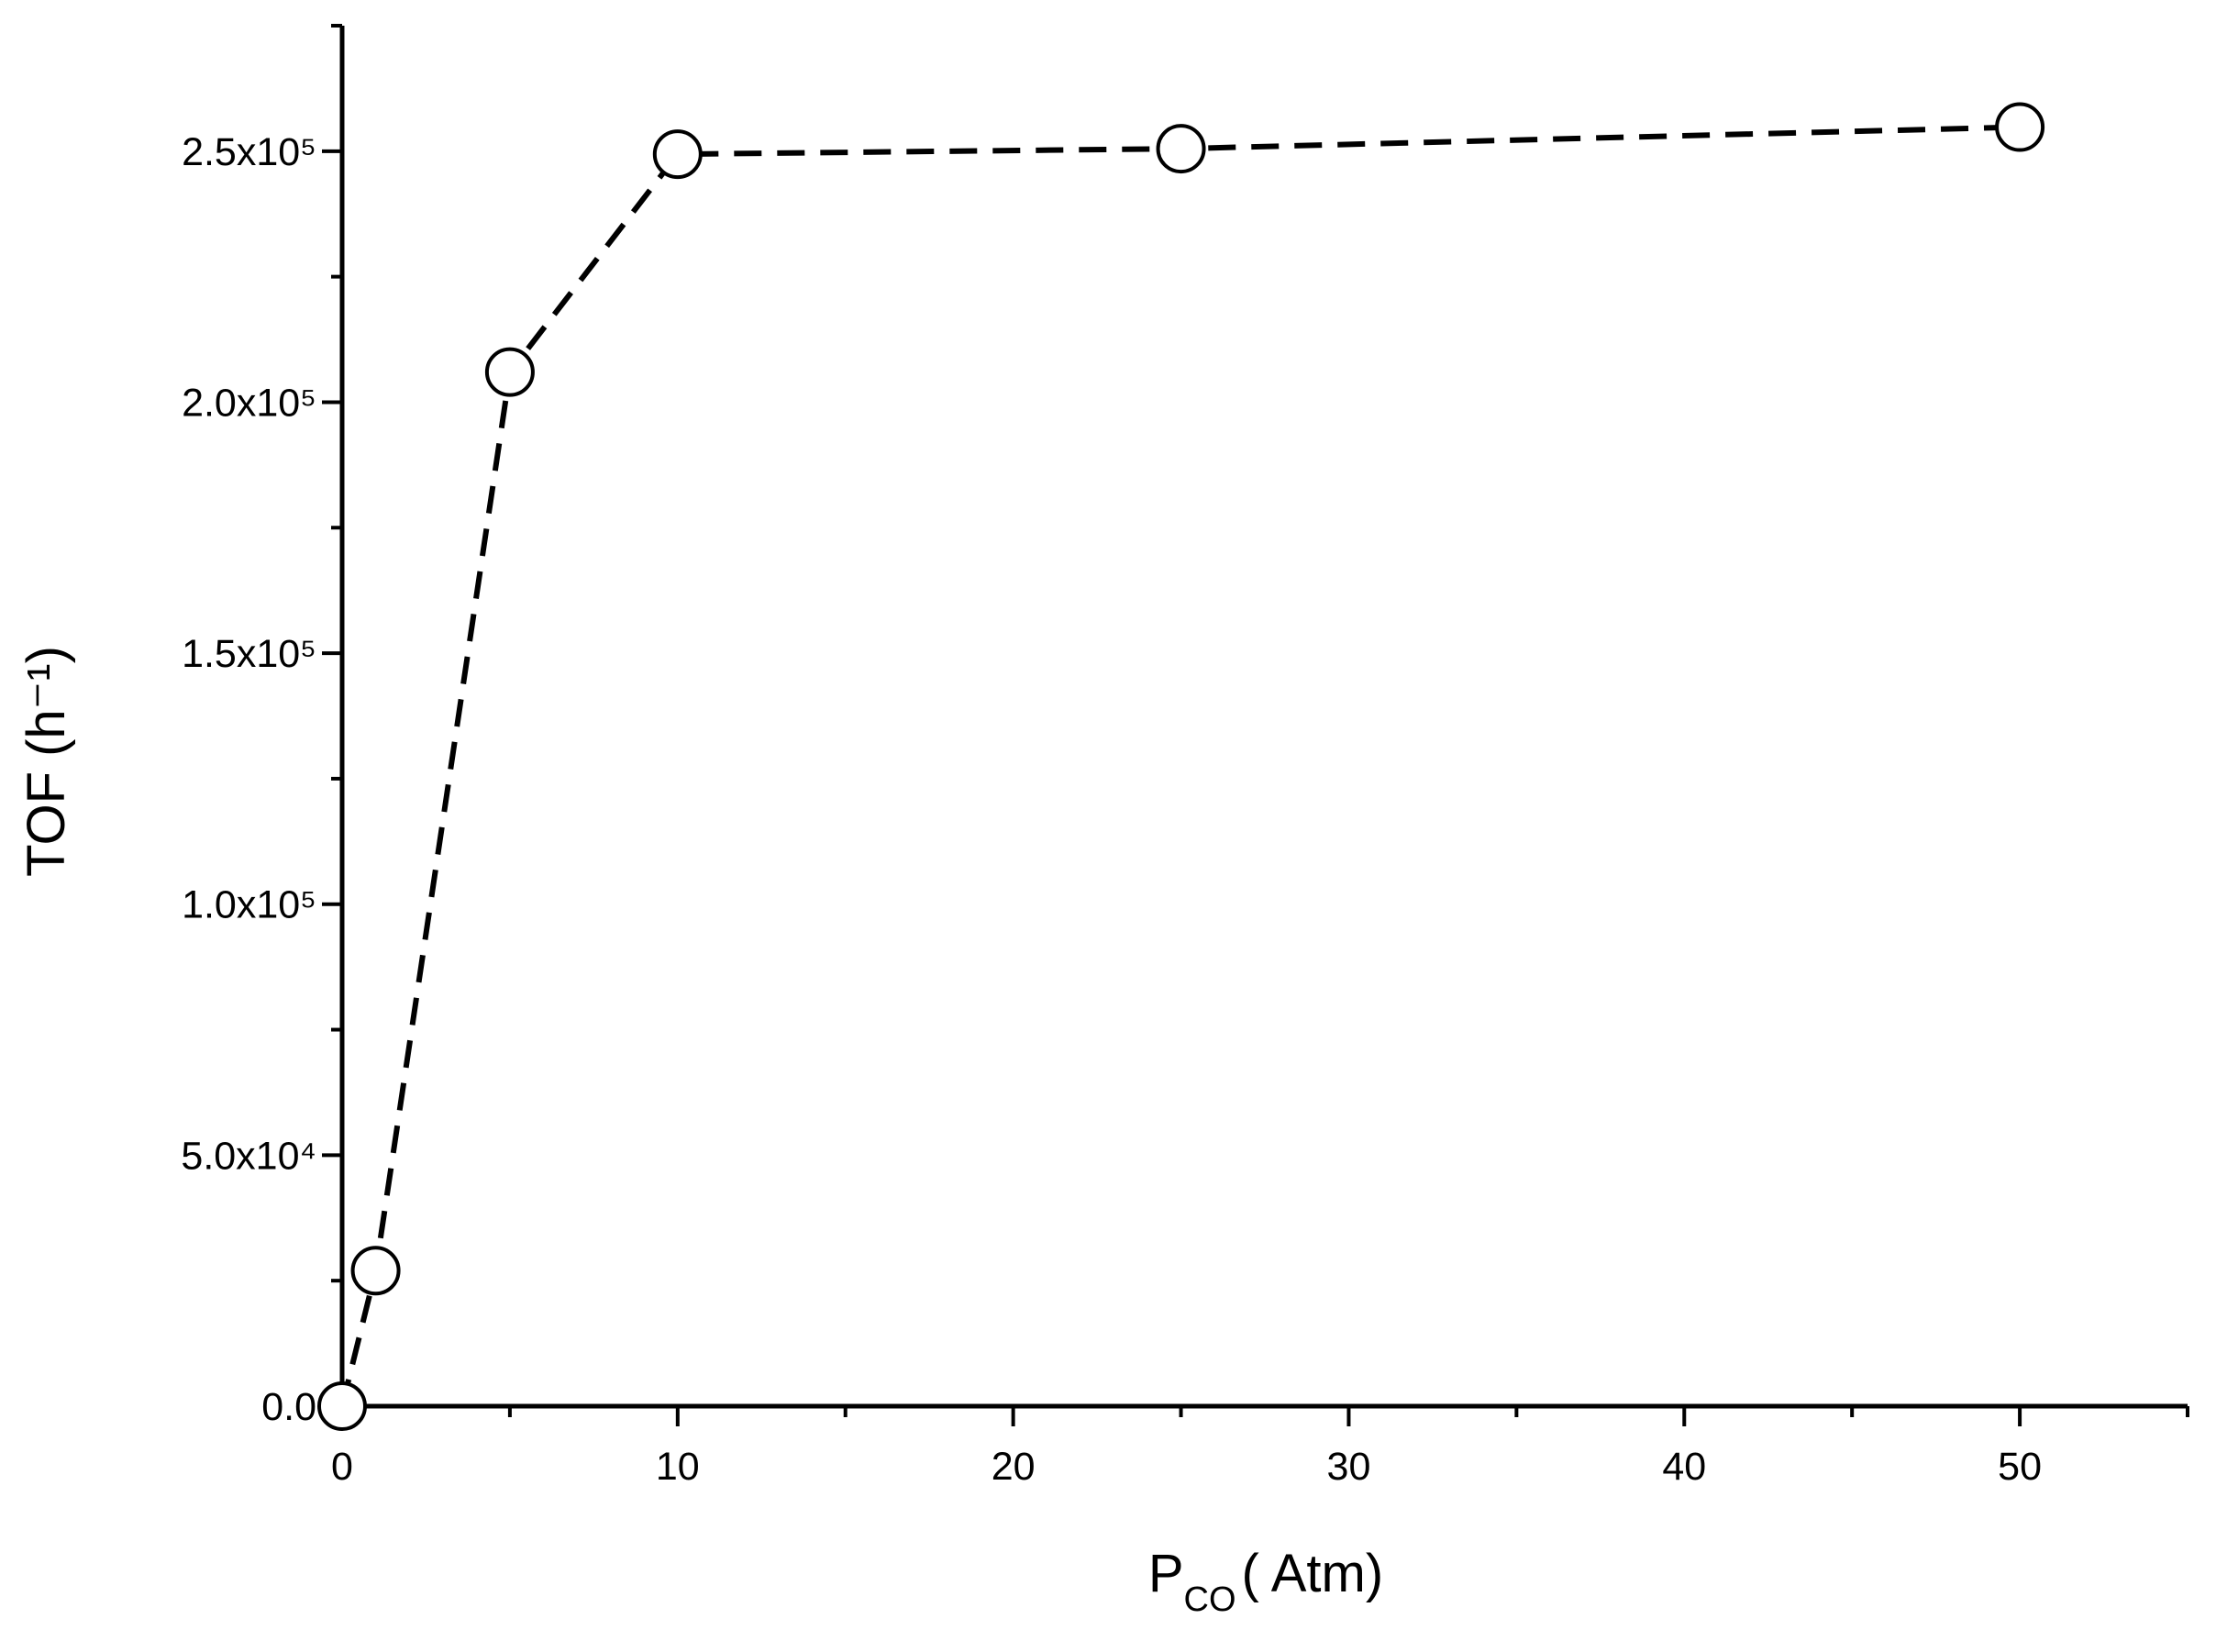 The width and height of the screenshot is (2216, 1652). Describe the element at coordinates (1014, 1467) in the screenshot. I see `x-tick-label: 20` at that location.